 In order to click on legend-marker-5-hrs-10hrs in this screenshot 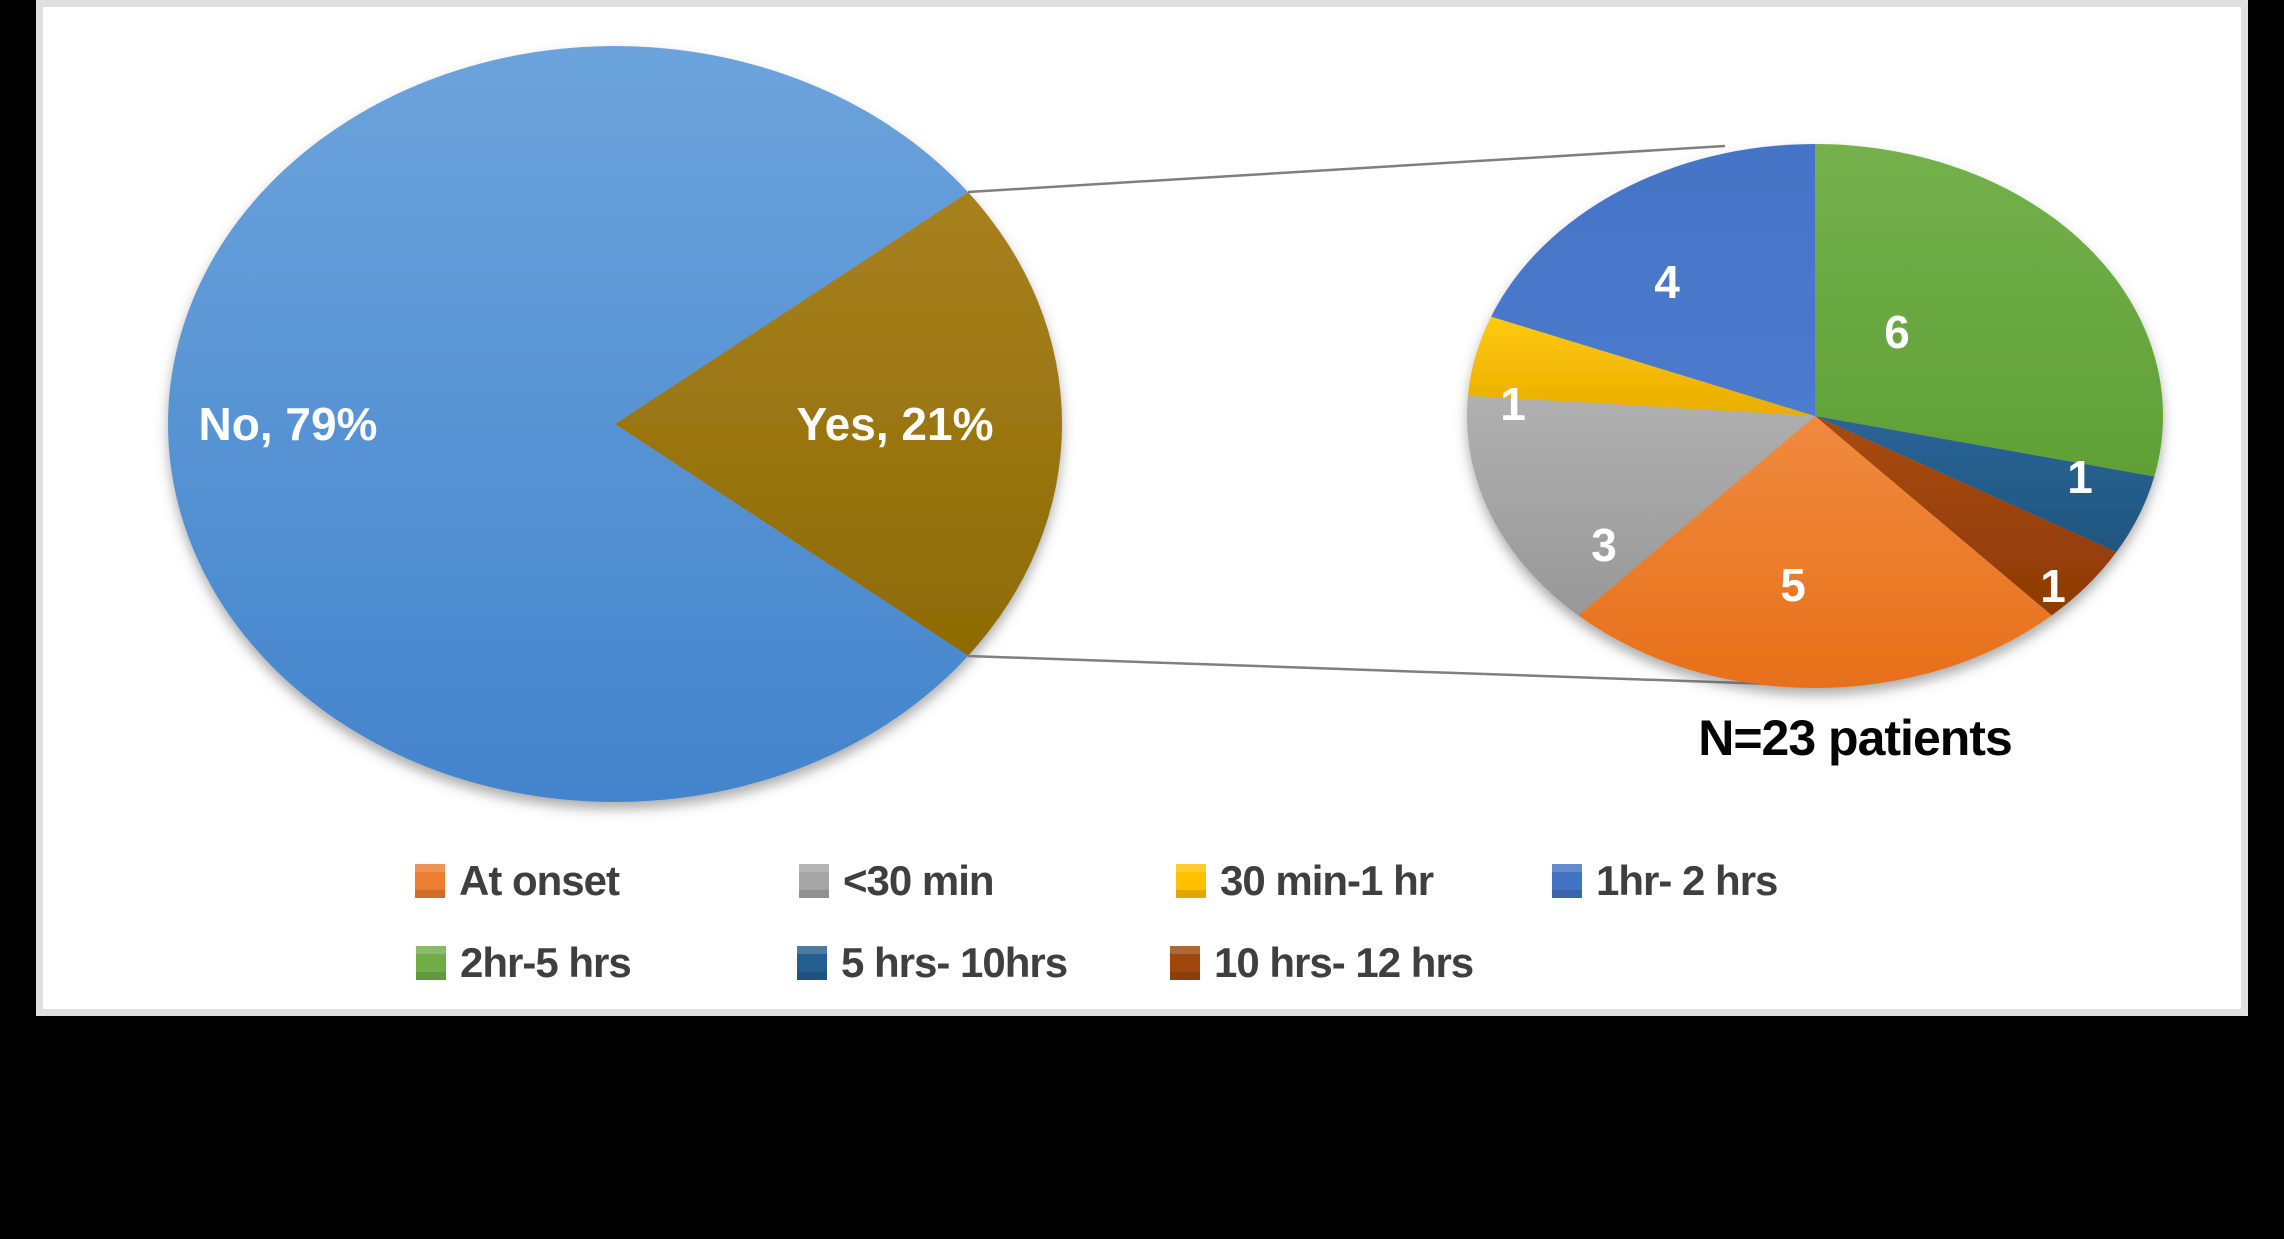, I will do `click(812, 963)`.